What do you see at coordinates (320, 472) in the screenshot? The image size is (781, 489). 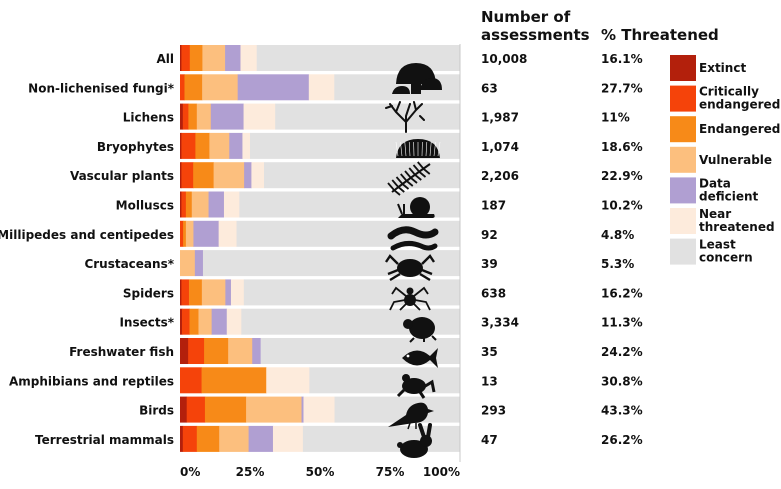 I see `x-tick-label: 50%` at bounding box center [320, 472].